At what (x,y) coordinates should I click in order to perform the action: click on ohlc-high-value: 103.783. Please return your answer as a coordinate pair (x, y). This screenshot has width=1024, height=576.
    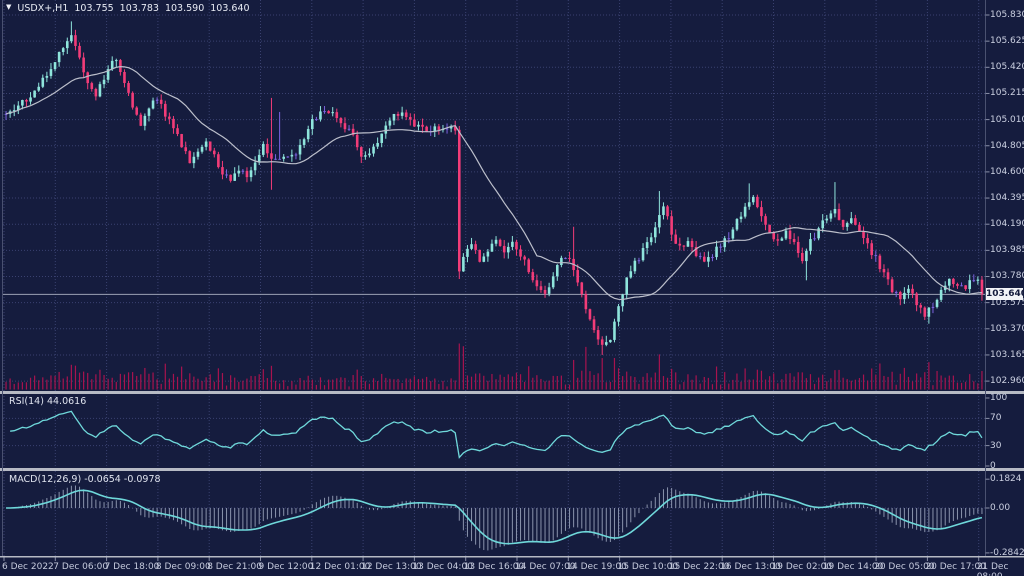
    Looking at the image, I should click on (139, 8).